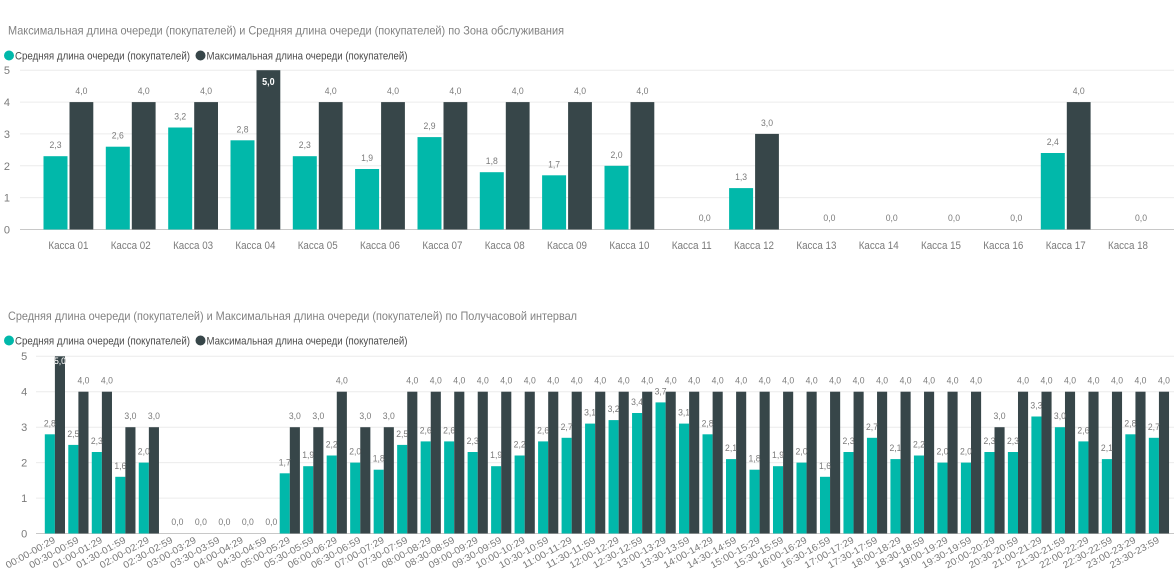 This screenshot has width=1174, height=588. What do you see at coordinates (816, 246) in the screenshot?
I see `svg-text: Касса 13` at bounding box center [816, 246].